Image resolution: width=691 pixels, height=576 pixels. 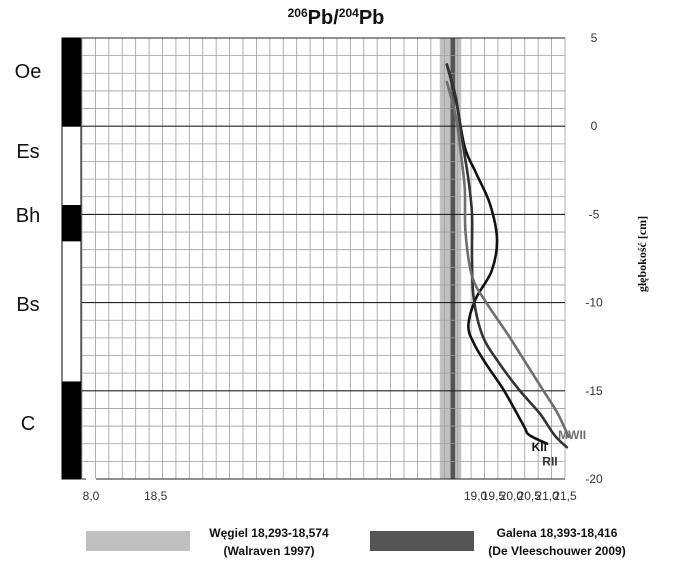 What do you see at coordinates (530, 496) in the screenshot?
I see `x-tick-label: 20,5` at bounding box center [530, 496].